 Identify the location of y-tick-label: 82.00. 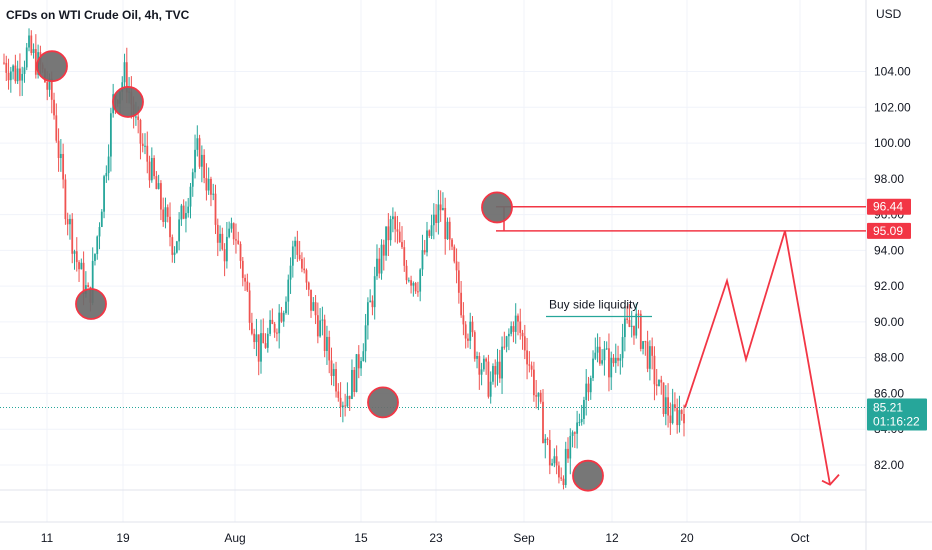
(889, 465).